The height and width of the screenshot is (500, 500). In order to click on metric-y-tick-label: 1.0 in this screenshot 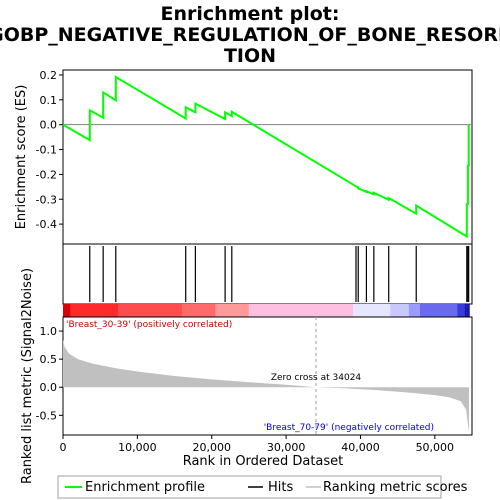, I will do `click(49, 331)`.